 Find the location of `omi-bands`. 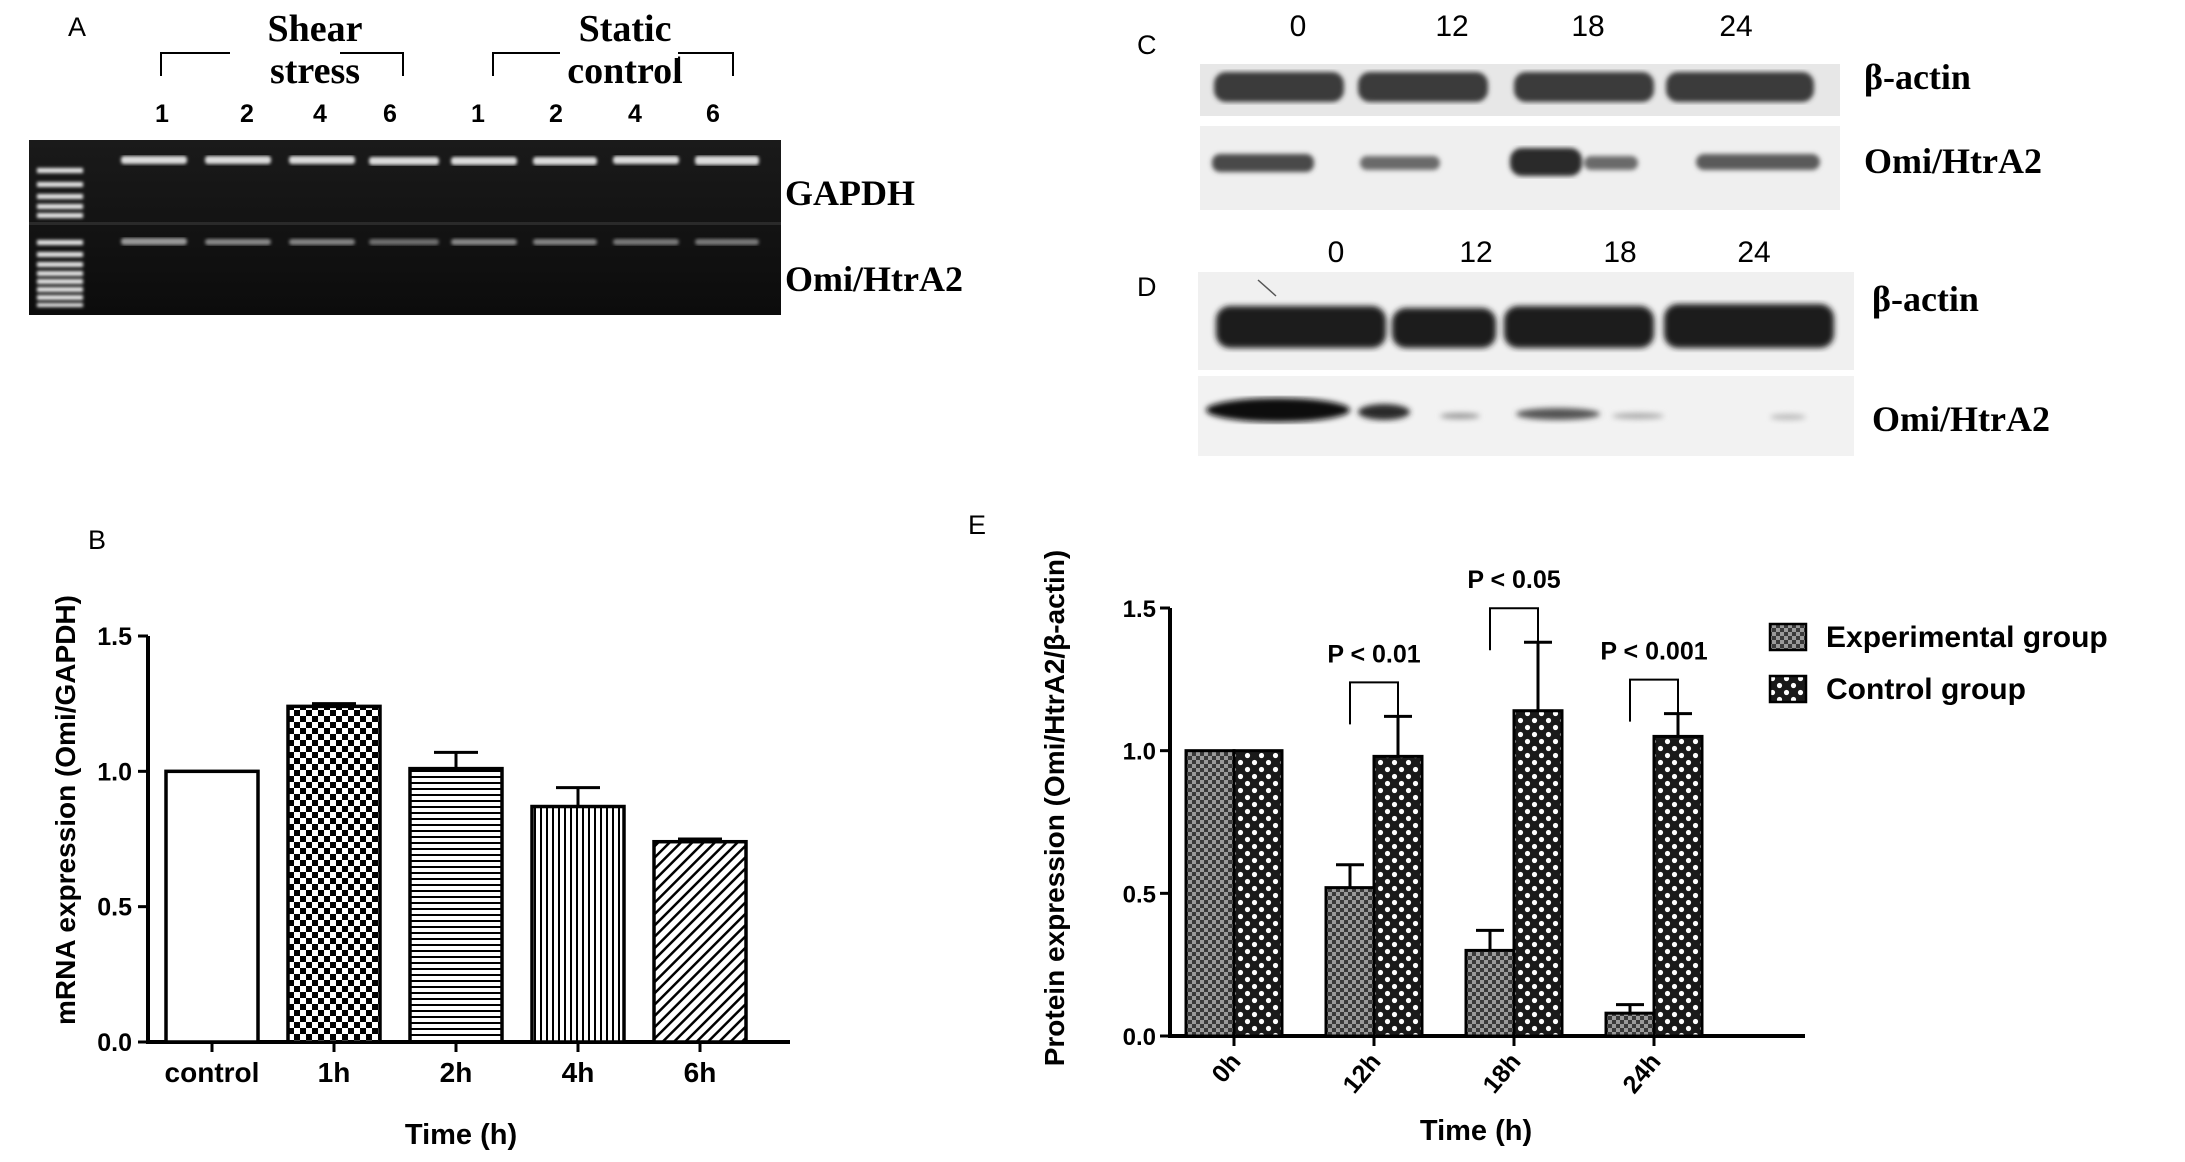

omi-bands is located at coordinates (440, 241).